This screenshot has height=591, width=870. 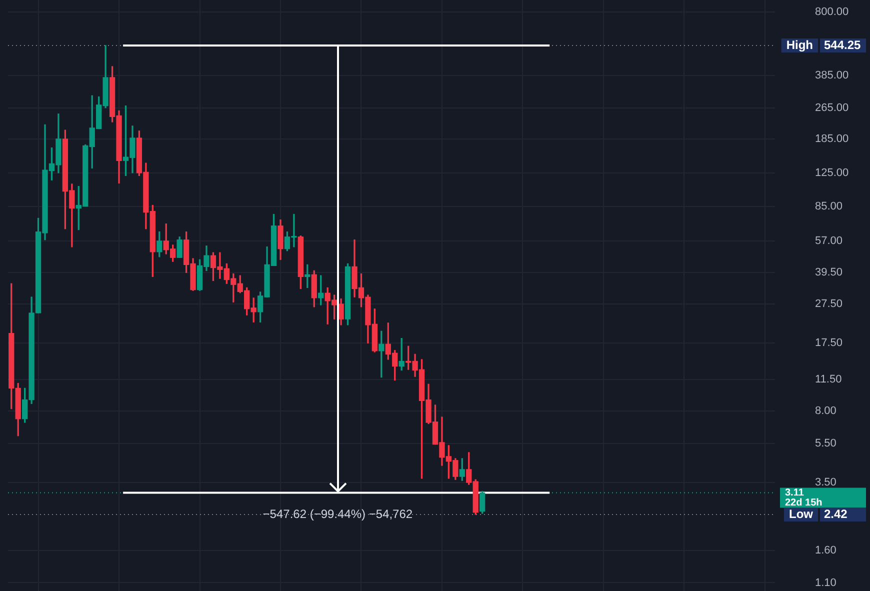 I want to click on y-tick-label: 1.60, so click(x=825, y=550).